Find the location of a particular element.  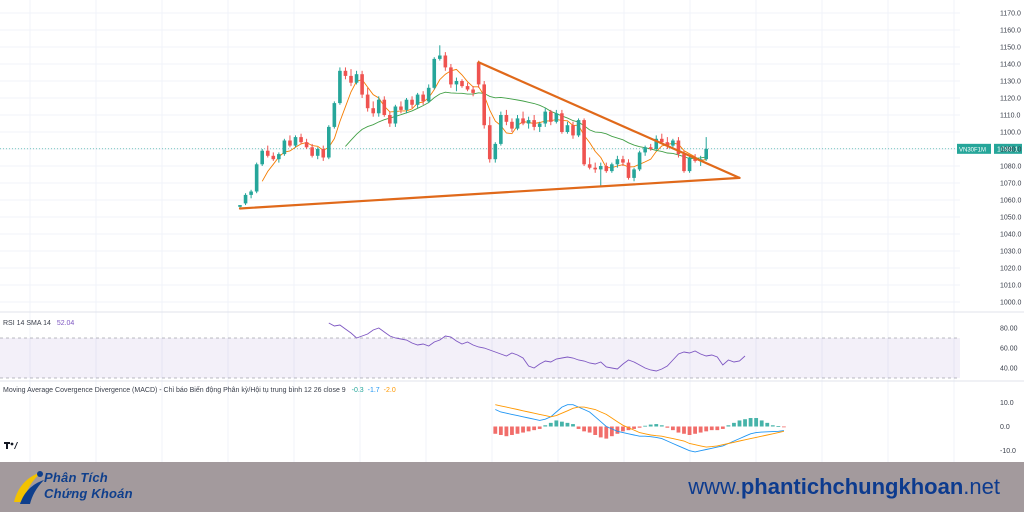

trendline-resistance is located at coordinates (609, 120).